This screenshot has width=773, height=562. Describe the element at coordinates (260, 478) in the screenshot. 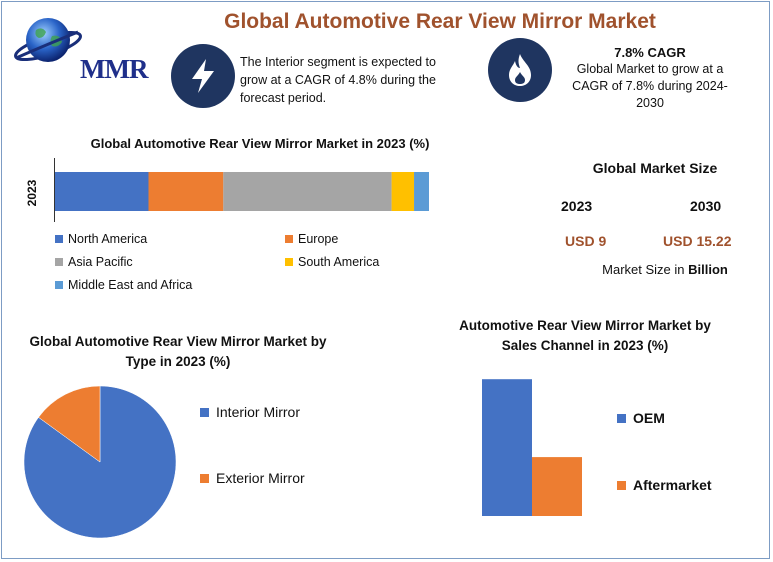

I see `legend-label: Exterior Mirror` at that location.